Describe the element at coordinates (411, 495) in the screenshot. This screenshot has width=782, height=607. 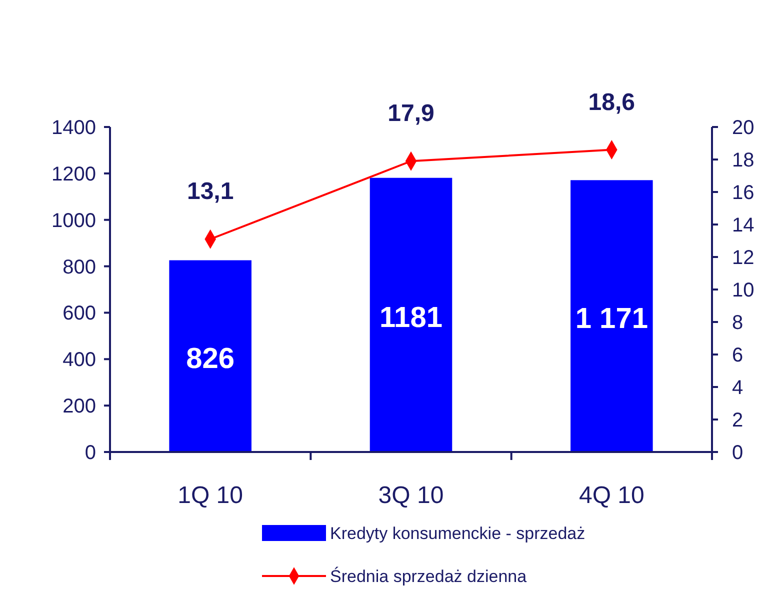
I see `x-tick-label: 3Q 10` at that location.